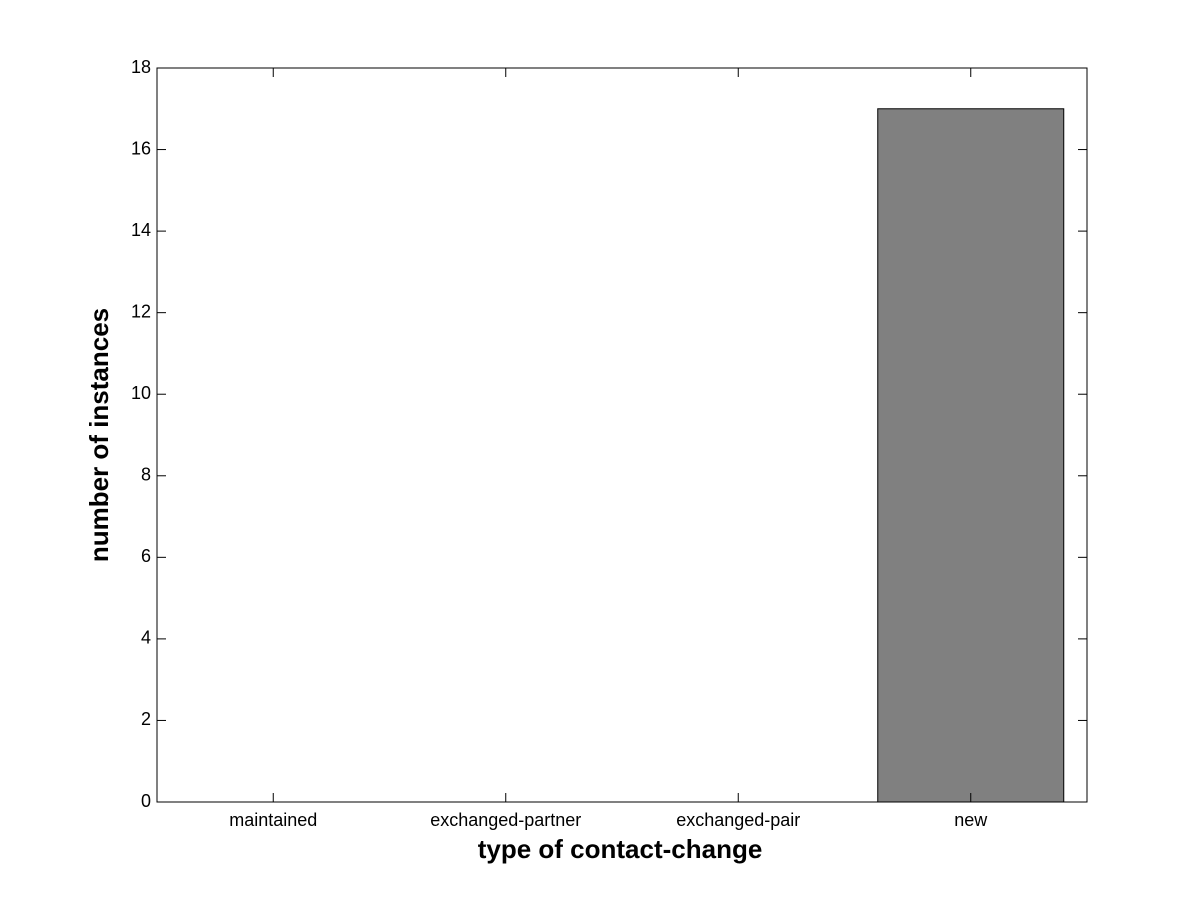  Describe the element at coordinates (505, 820) in the screenshot. I see `x-tick-label: exchanged-partner` at that location.